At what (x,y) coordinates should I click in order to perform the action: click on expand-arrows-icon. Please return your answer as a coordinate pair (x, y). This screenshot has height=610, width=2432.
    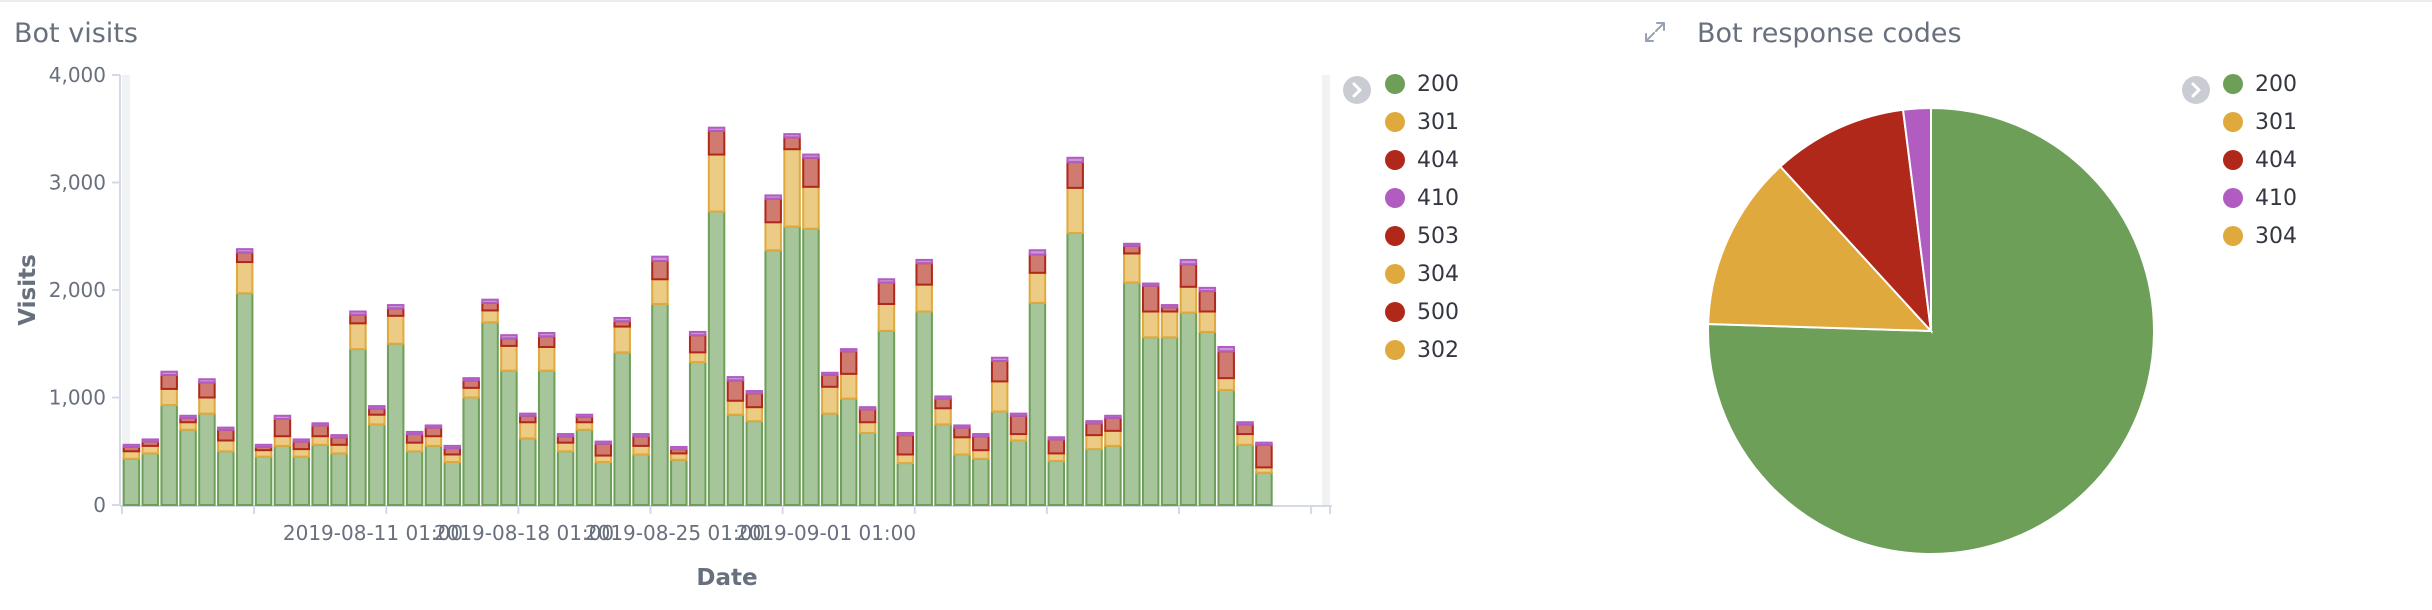
    Looking at the image, I should click on (1655, 32).